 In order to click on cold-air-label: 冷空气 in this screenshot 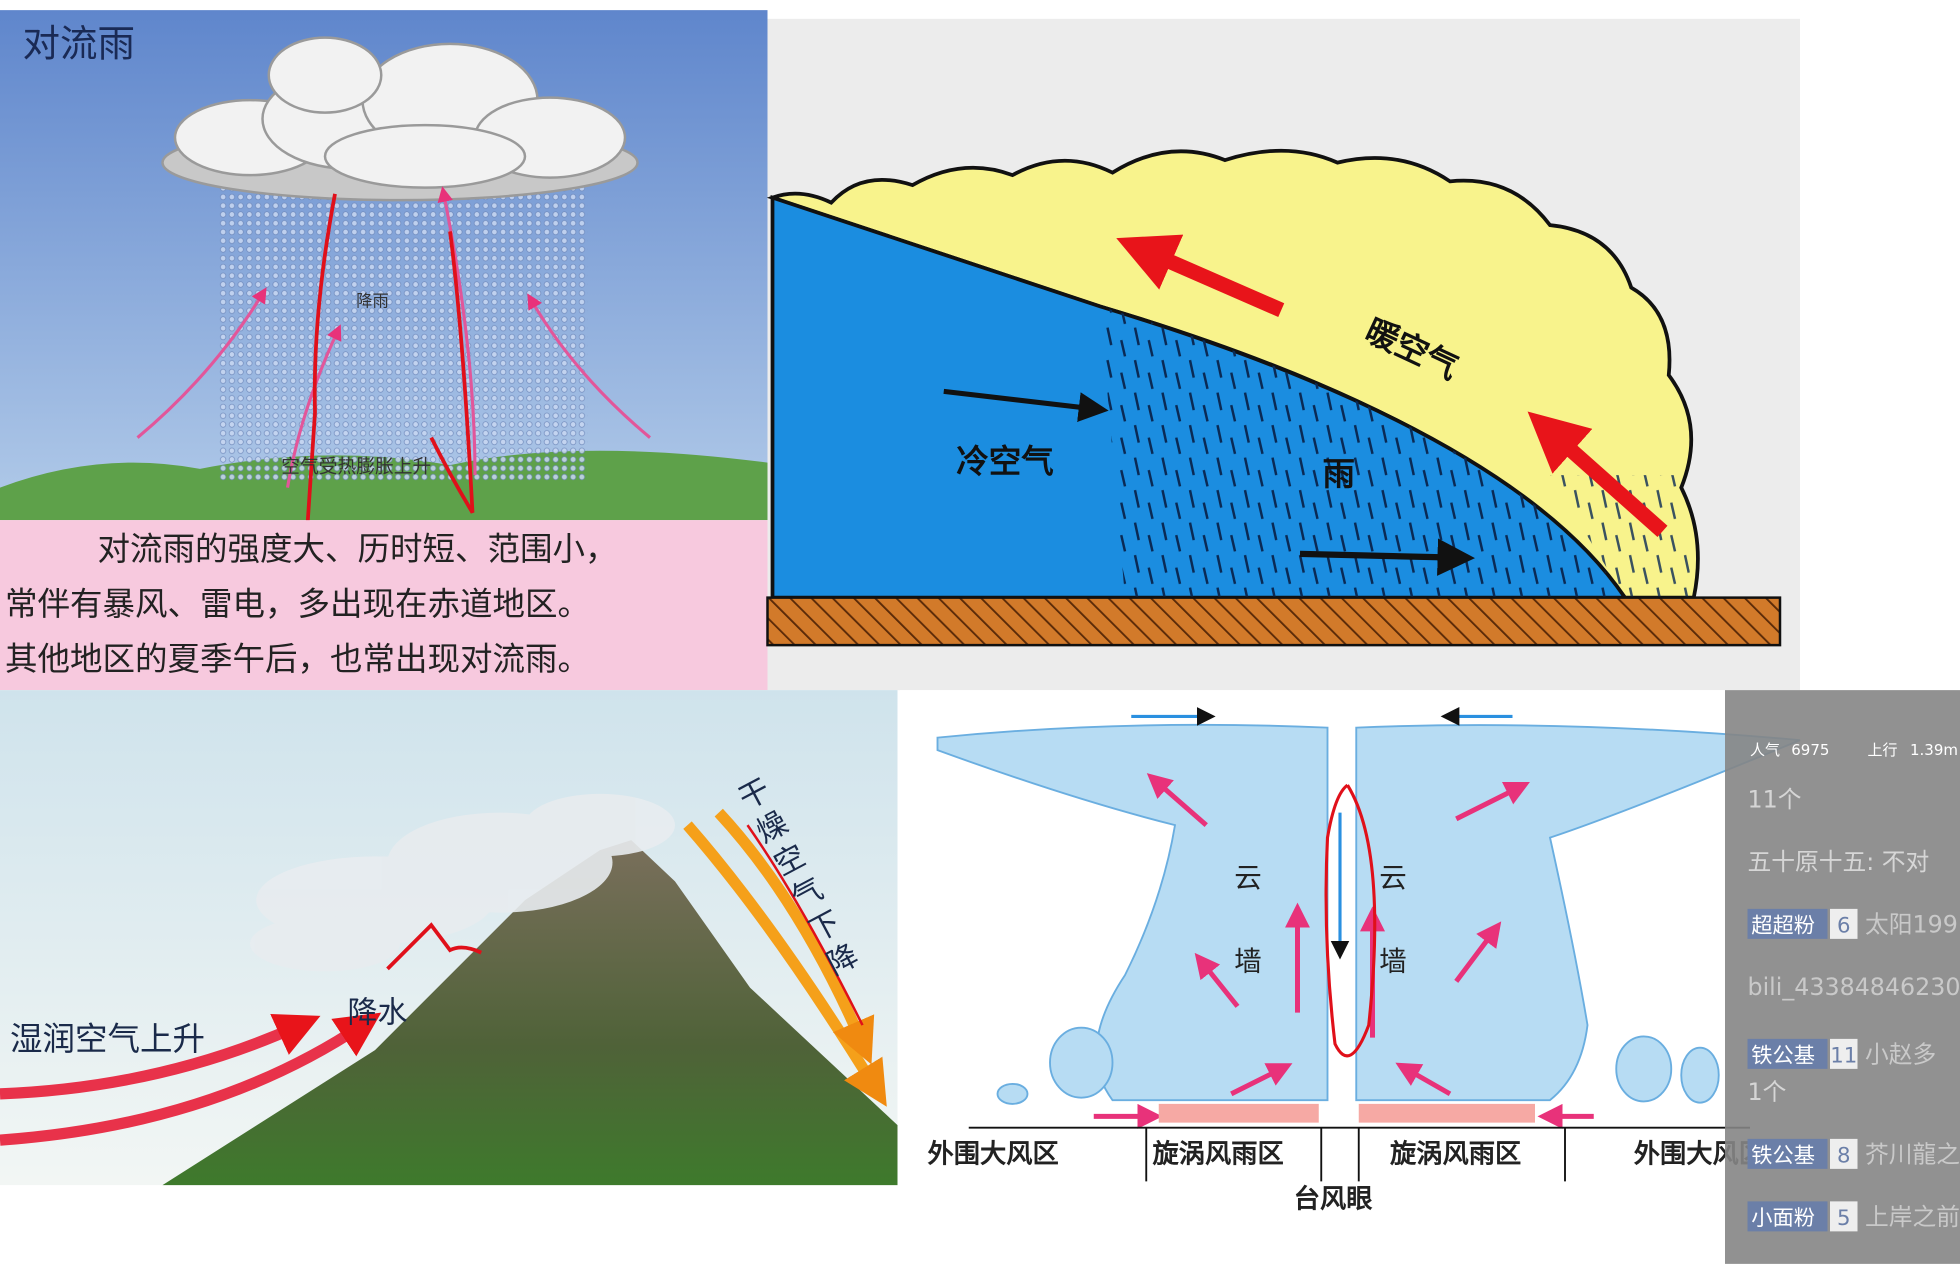, I will do `click(1005, 461)`.